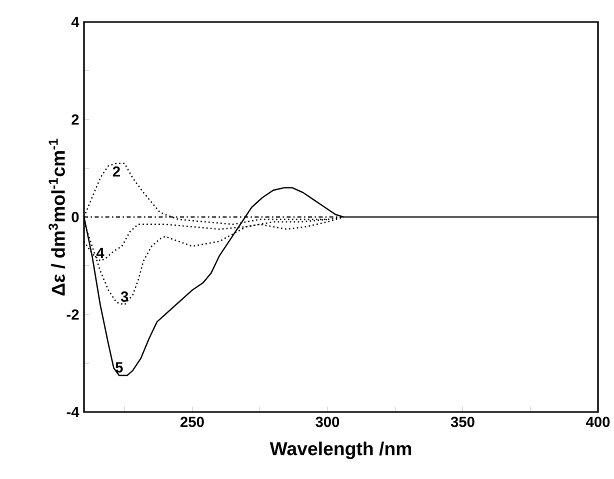 This screenshot has width=614, height=479. Describe the element at coordinates (100, 253) in the screenshot. I see `series-label: 4` at that location.